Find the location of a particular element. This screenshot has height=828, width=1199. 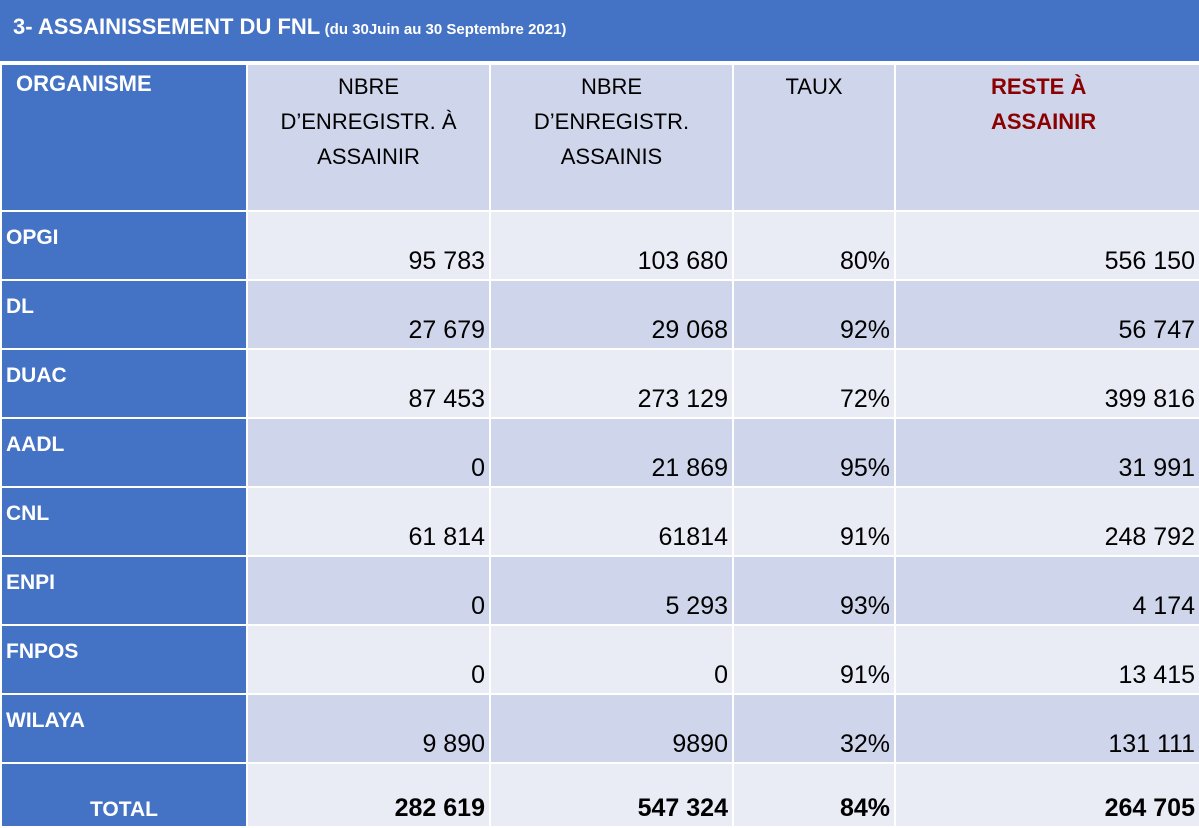

header-a-assainir: NBRE D’ENREGISTR. À ASSAINIR is located at coordinates (368, 137).